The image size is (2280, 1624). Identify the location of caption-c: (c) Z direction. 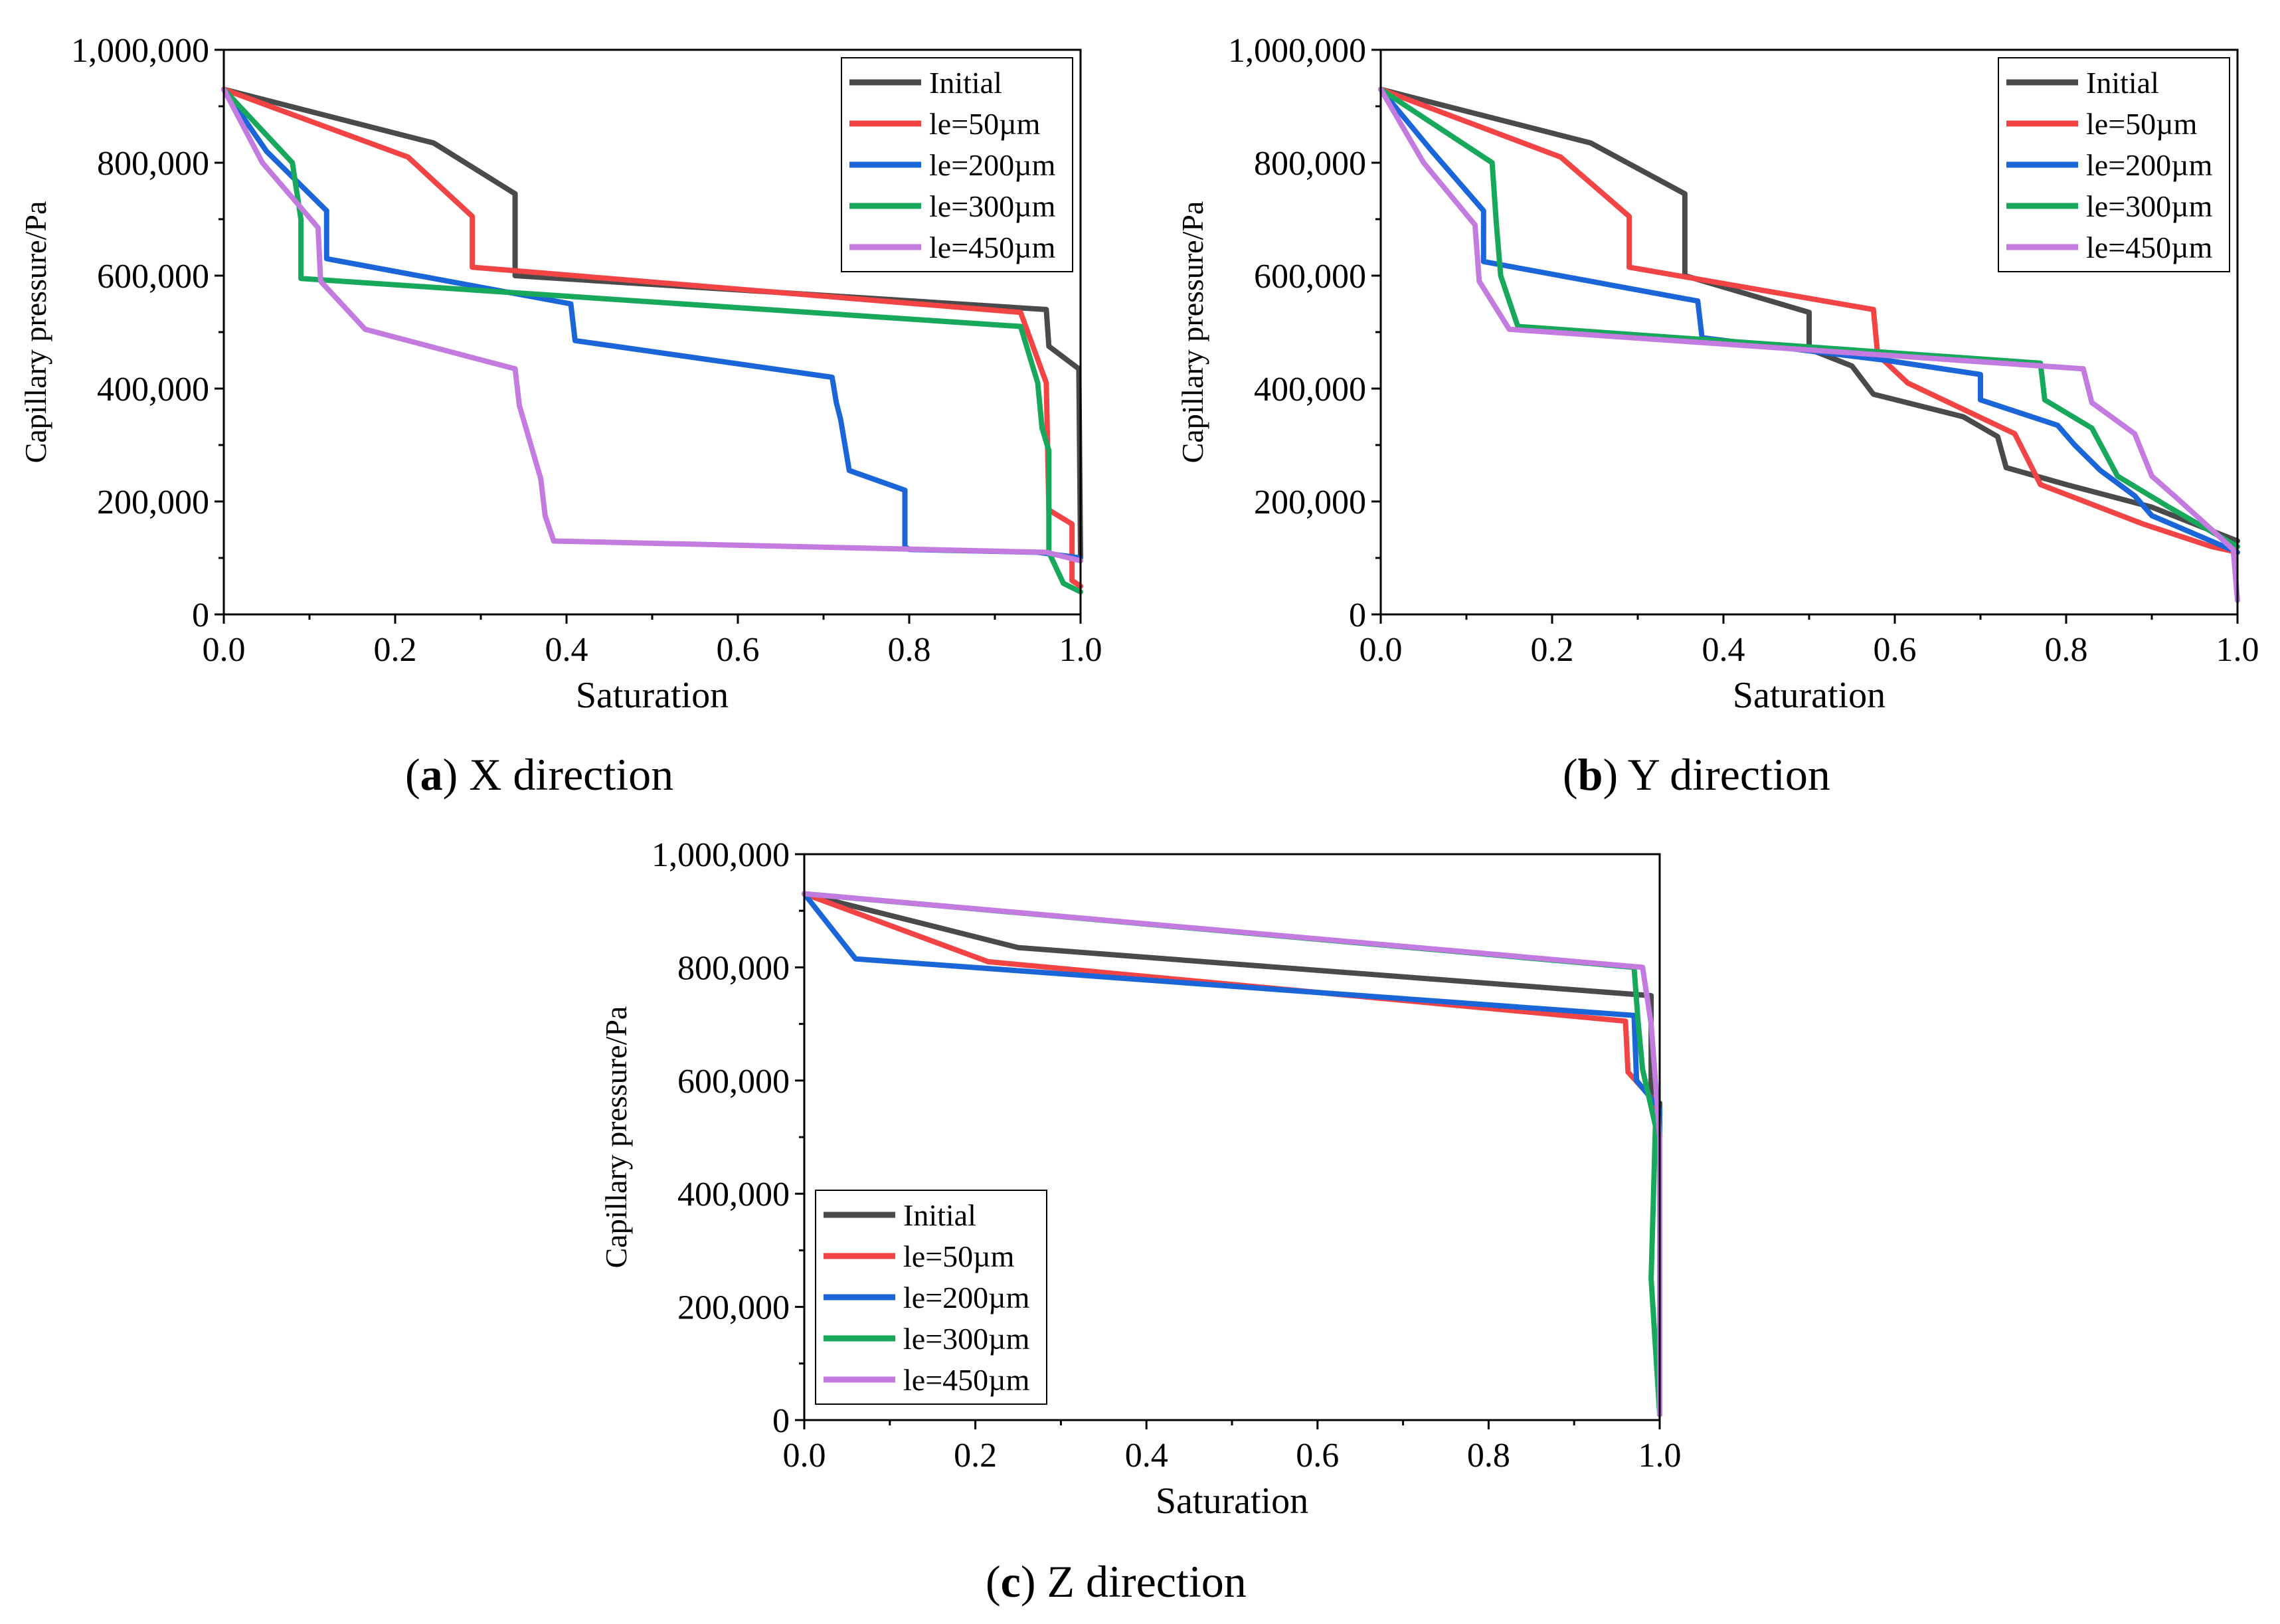
(1117, 1581).